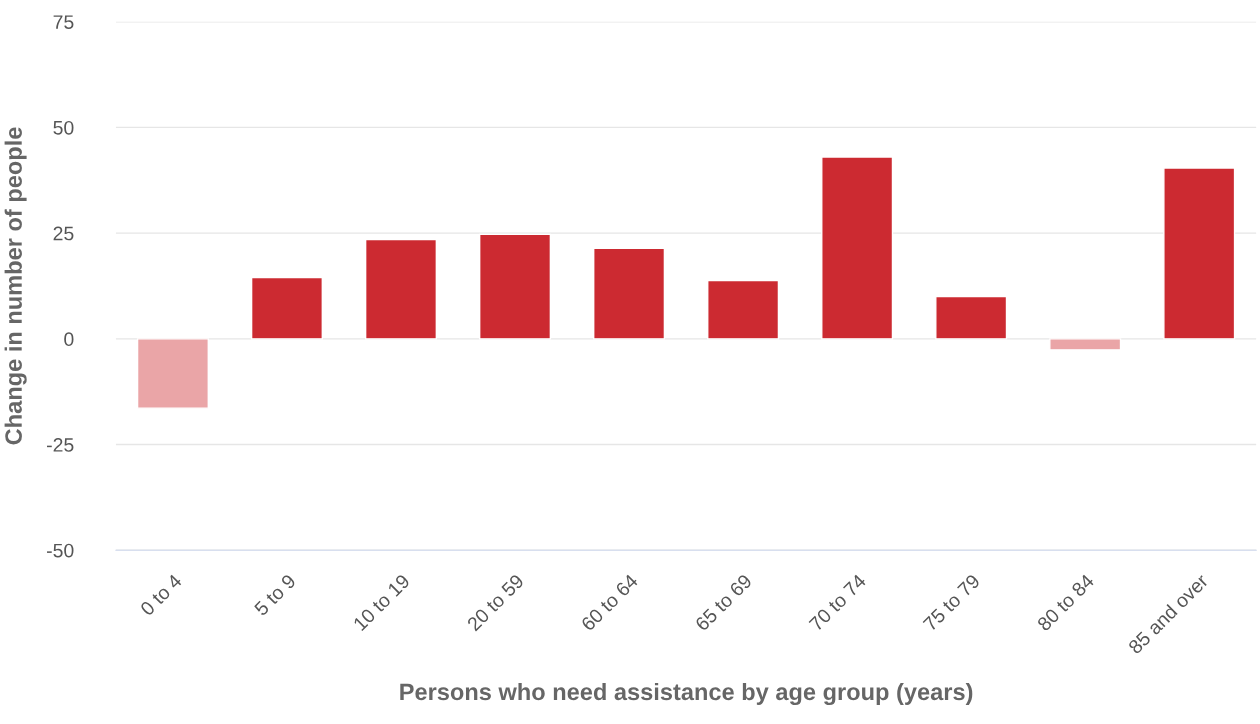 The height and width of the screenshot is (724, 1260). I want to click on x-tick-label: 20 to 59, so click(495, 602).